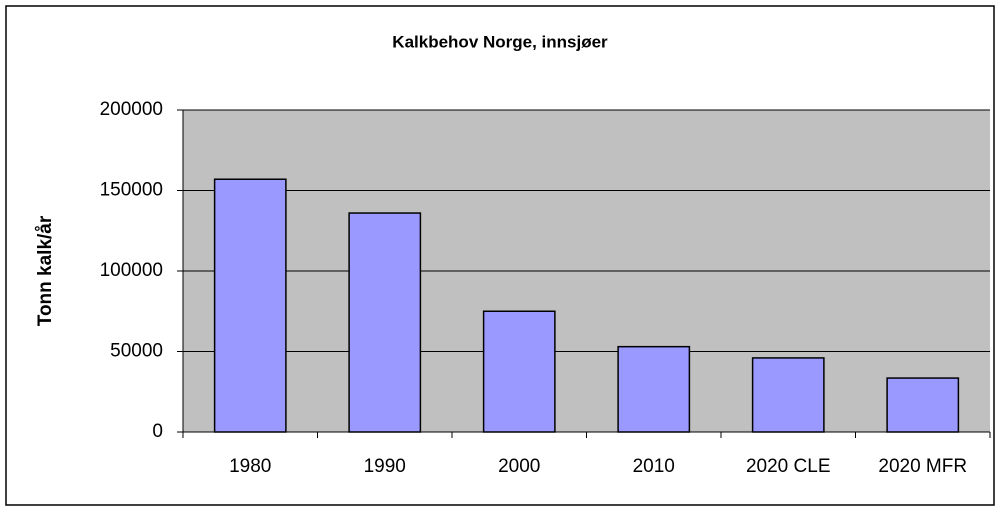 The image size is (1000, 517). Describe the element at coordinates (519, 466) in the screenshot. I see `x-tick-label: 2000` at that location.